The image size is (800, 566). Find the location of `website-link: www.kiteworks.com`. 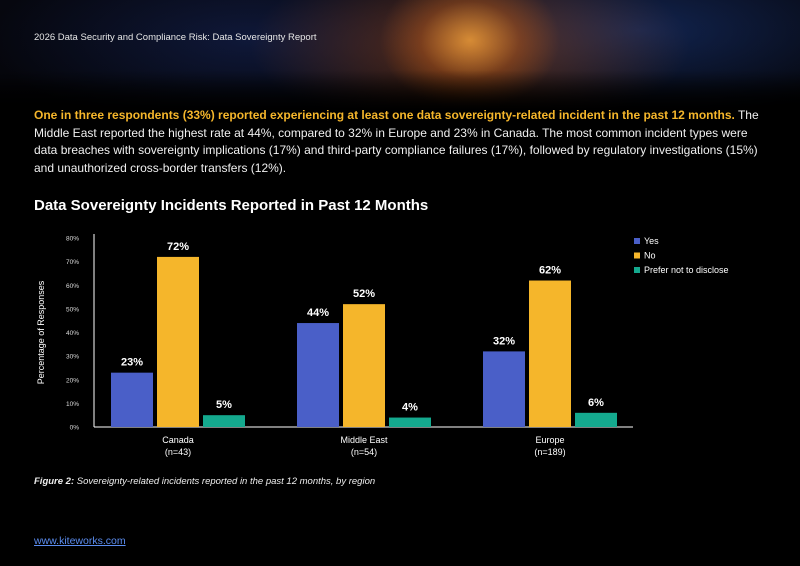

website-link: www.kiteworks.com is located at coordinates (80, 541).